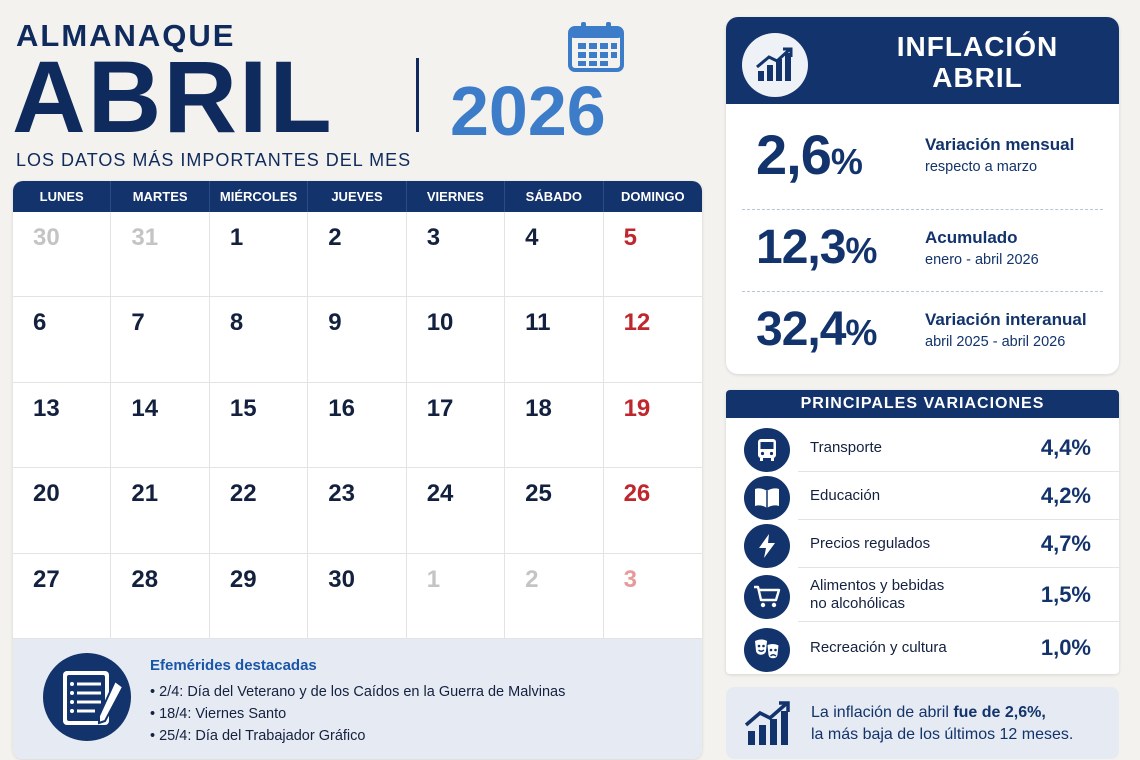 This screenshot has height=760, width=1140. I want to click on variation-label: Precios regulados, so click(870, 543).